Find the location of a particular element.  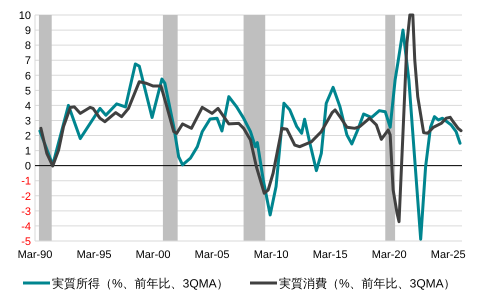

y-tick-label: 1 is located at coordinates (27, 152).